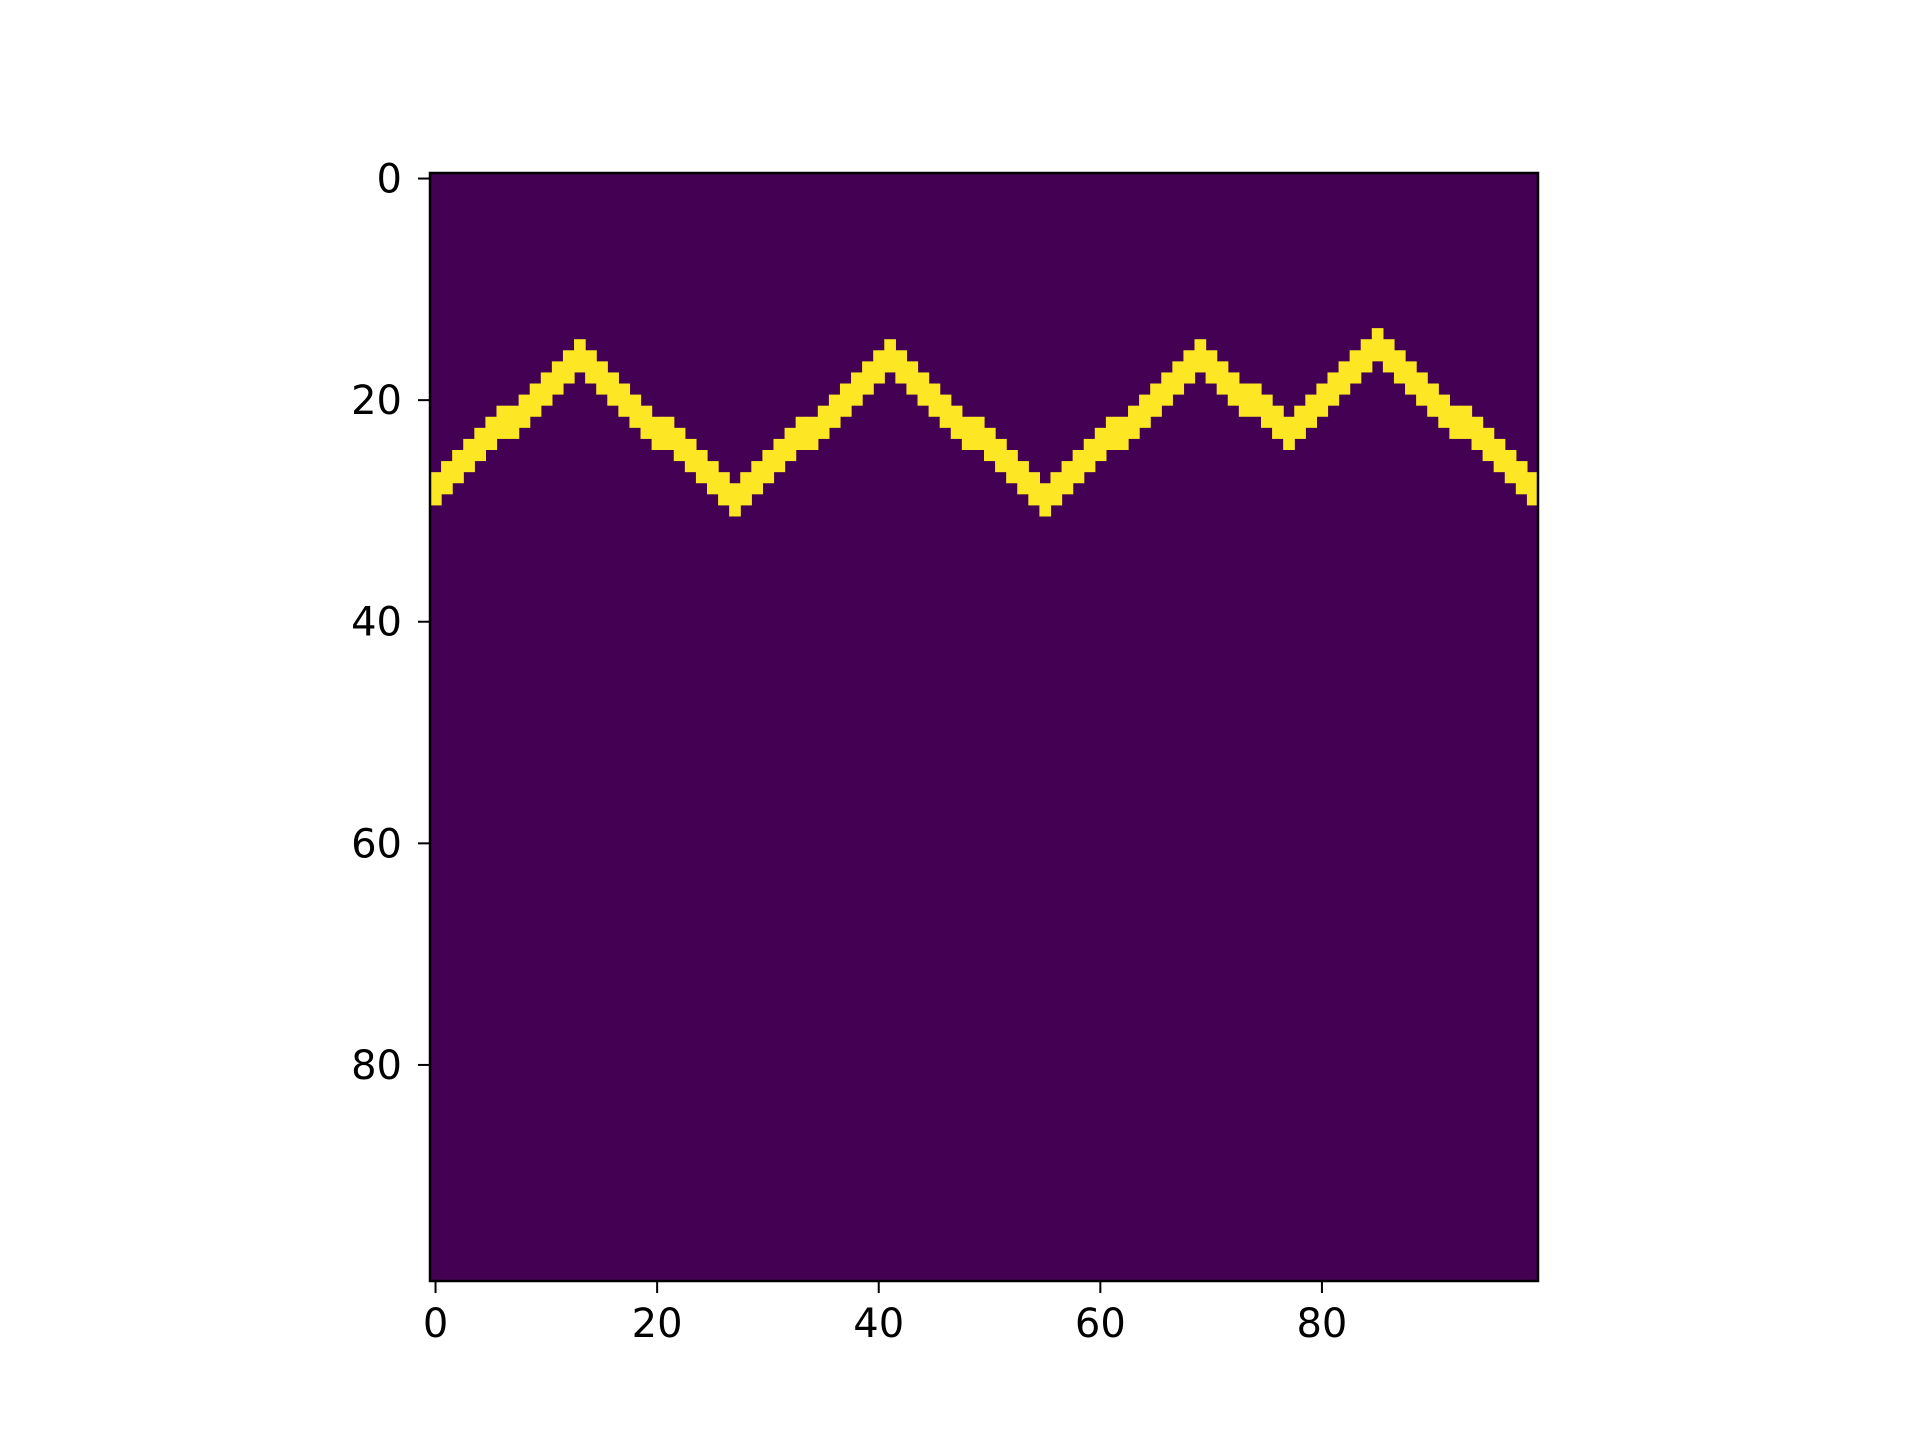 The image size is (1920, 1440). Describe the element at coordinates (435, 1324) in the screenshot. I see `x-tick-label: 0` at that location.